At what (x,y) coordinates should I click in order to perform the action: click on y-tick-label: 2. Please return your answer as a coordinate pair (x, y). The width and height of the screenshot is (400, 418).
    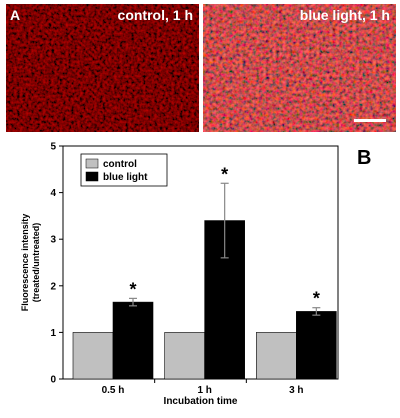
    Looking at the image, I should click on (53, 286).